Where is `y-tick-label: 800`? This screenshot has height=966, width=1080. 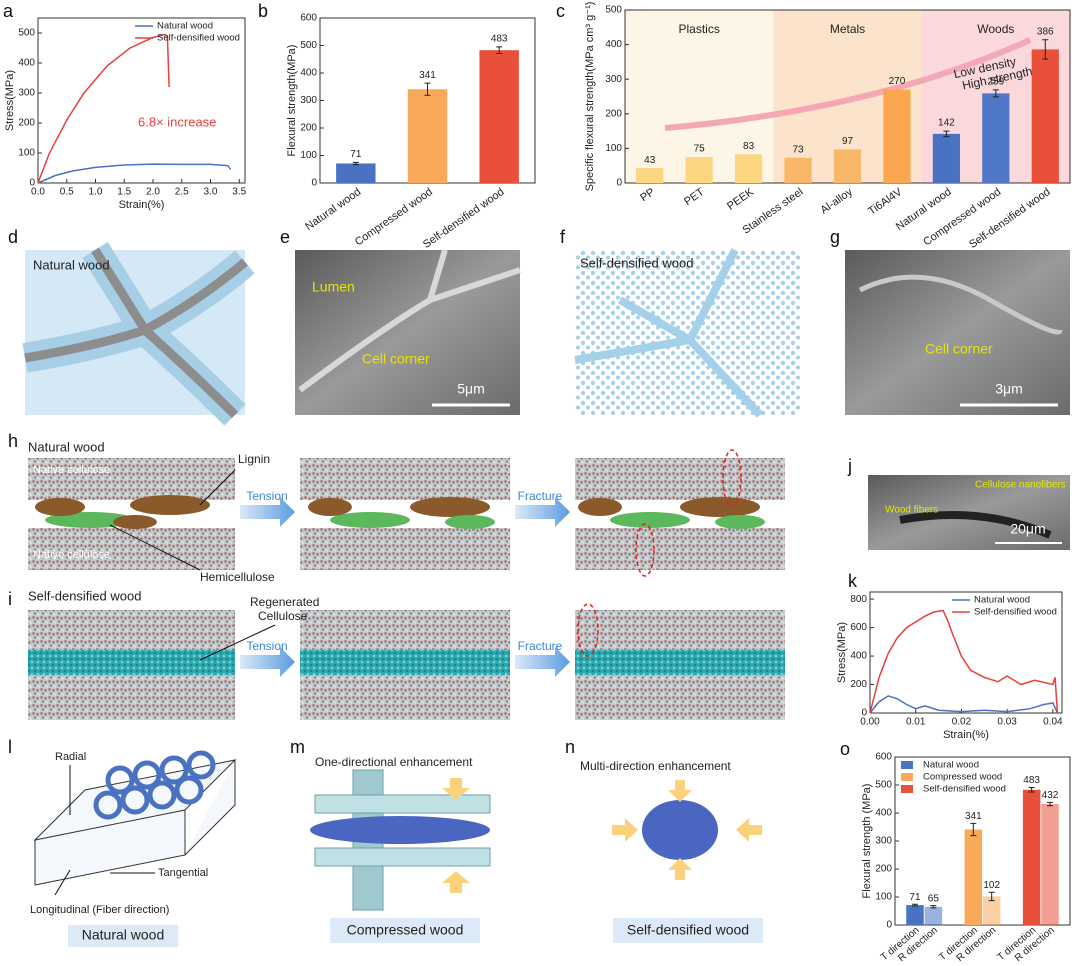
y-tick-label: 800 is located at coordinates (858, 599).